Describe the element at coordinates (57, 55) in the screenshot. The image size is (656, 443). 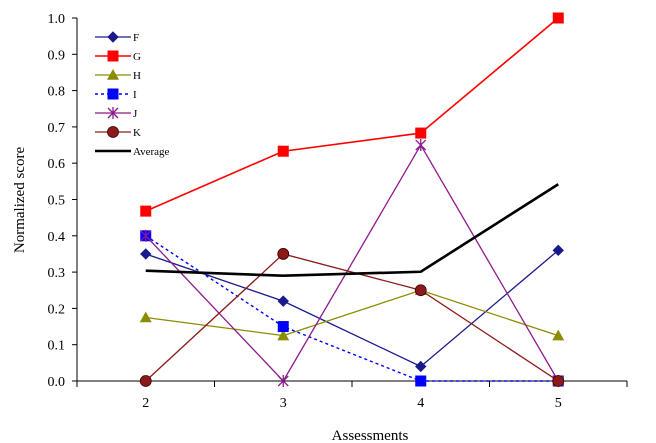
I see `y-tick-label: 0.9` at that location.